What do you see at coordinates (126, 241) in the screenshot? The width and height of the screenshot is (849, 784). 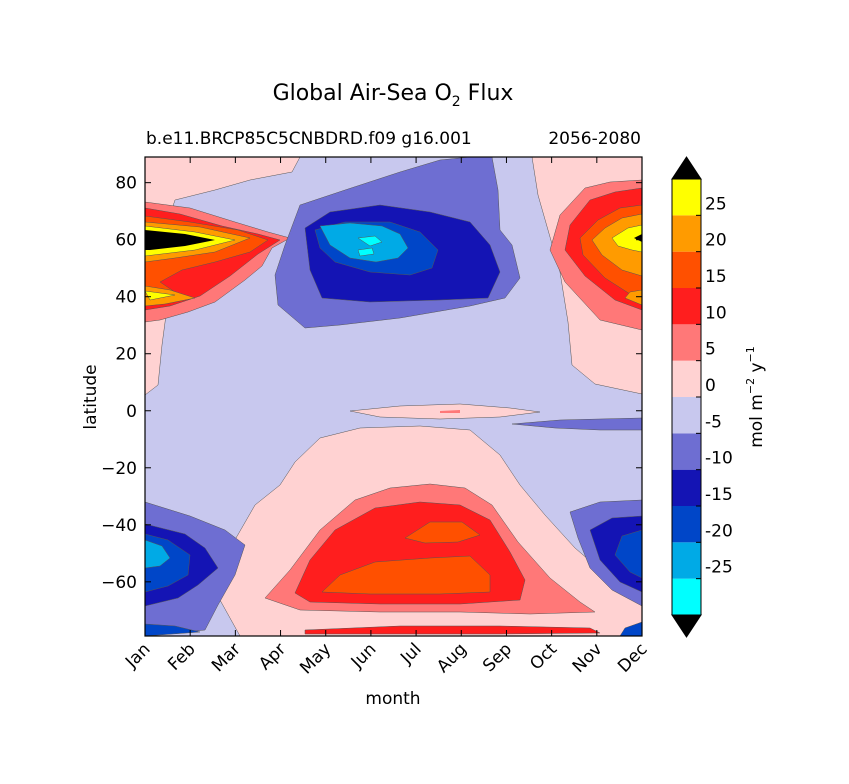 I see `y-tick-label: 60` at bounding box center [126, 241].